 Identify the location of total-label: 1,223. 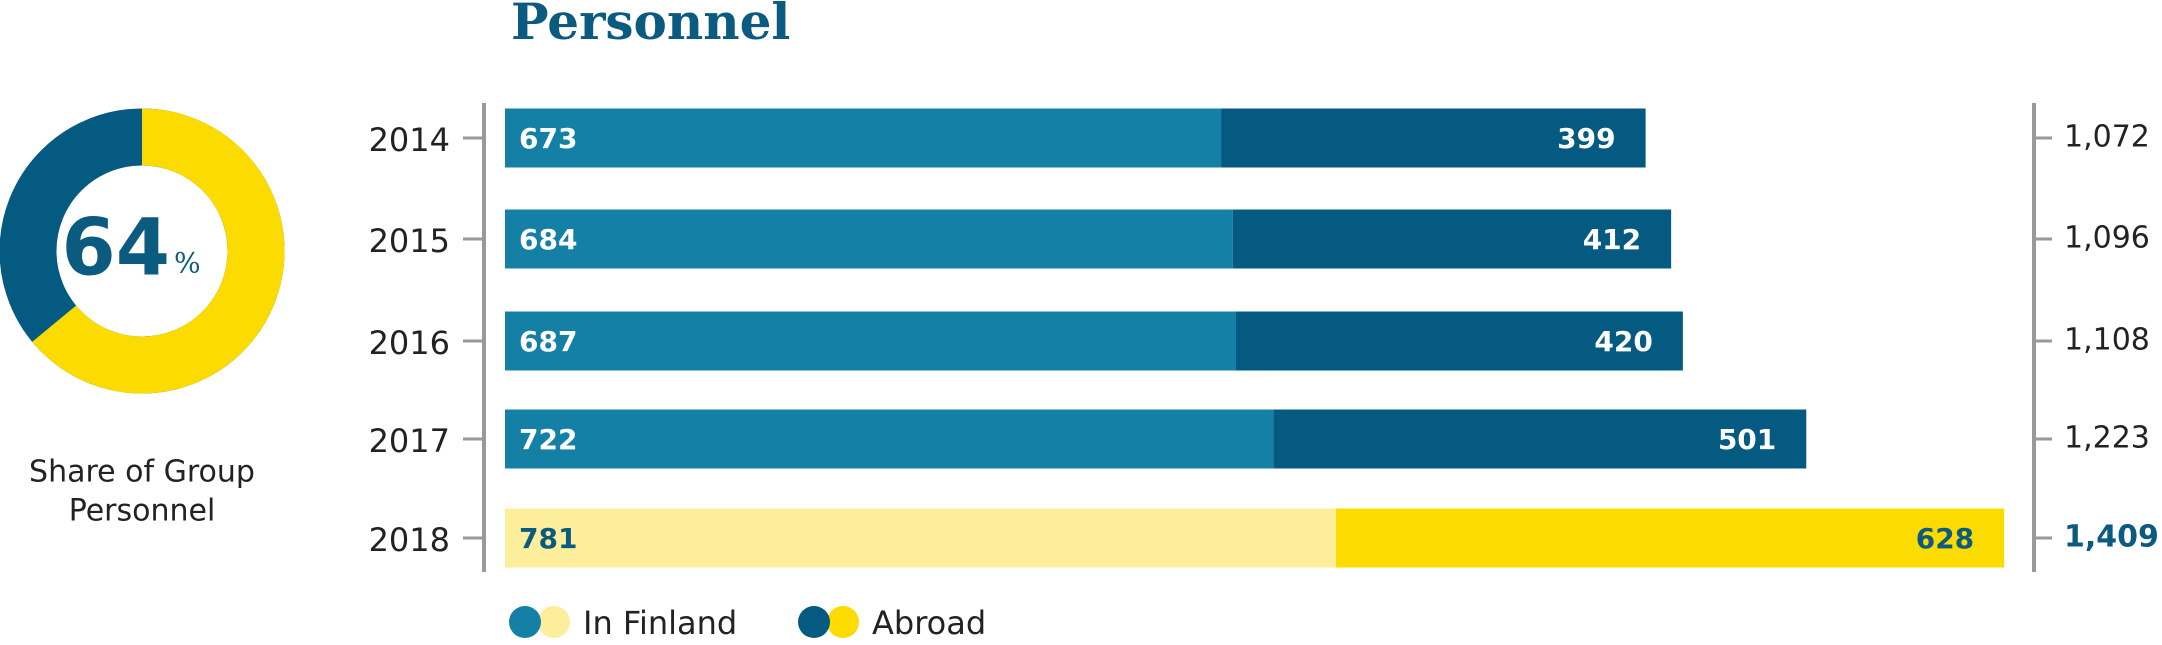
(2107, 438).